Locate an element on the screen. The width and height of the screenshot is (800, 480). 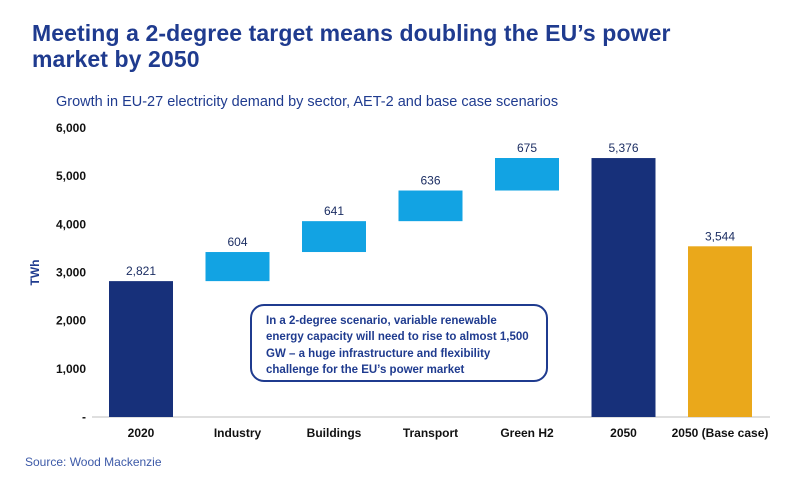
data-label: 675 is located at coordinates (527, 148).